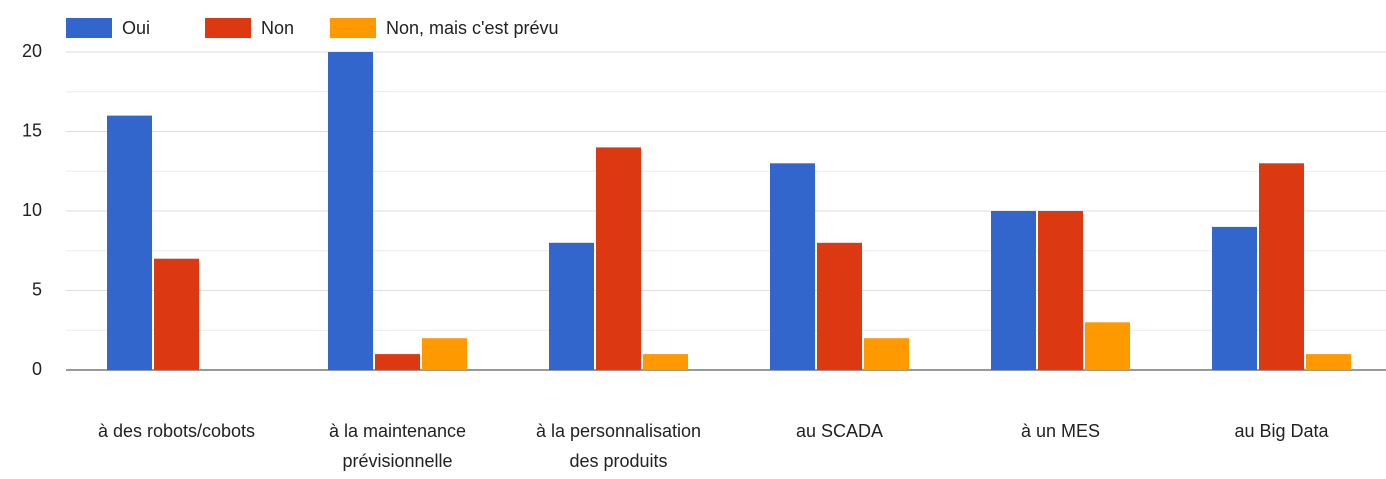 The height and width of the screenshot is (479, 1386). Describe the element at coordinates (32, 51) in the screenshot. I see `y-tick-label: 20` at that location.